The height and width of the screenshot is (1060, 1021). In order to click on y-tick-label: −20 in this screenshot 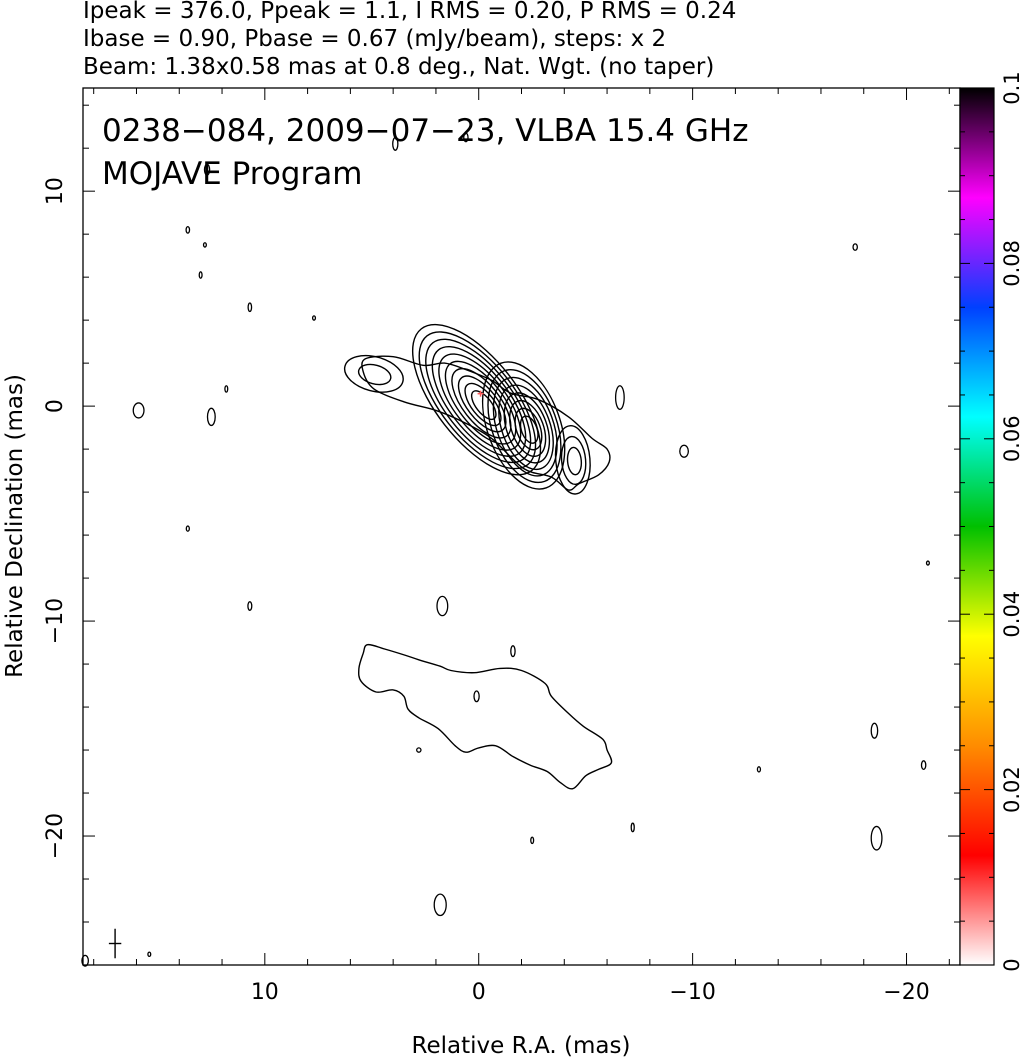, I will do `click(55, 836)`.